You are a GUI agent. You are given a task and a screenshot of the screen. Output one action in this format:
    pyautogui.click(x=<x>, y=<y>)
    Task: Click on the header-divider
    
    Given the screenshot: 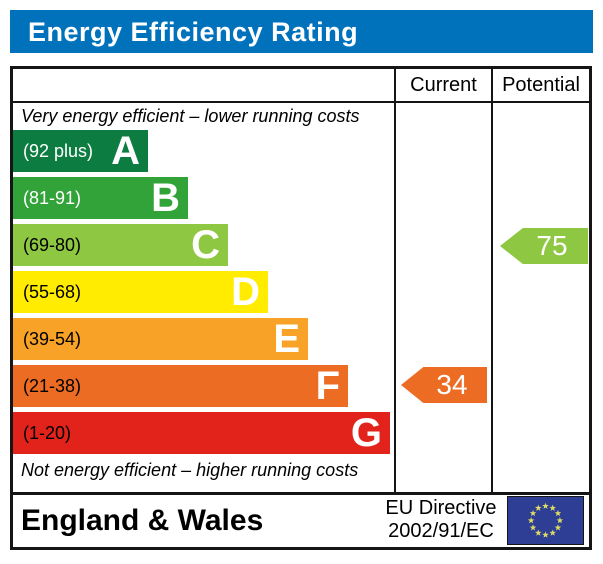 What is the action you would take?
    pyautogui.click(x=301, y=102)
    